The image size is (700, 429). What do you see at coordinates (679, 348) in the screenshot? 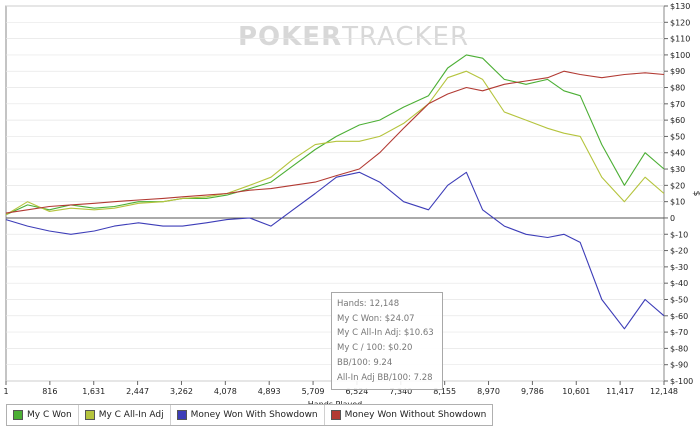
I see `y-tick-label: $-80` at bounding box center [679, 348].